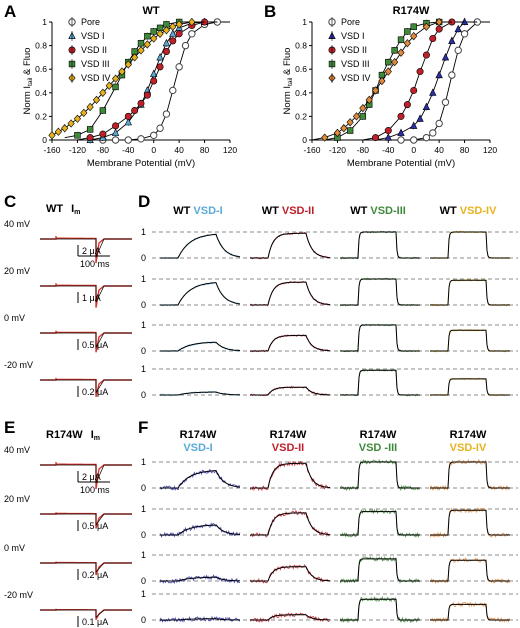 This screenshot has width=520, height=628. Describe the element at coordinates (290, 617) in the screenshot. I see `fluorescence-fit-vsd2` at that location.